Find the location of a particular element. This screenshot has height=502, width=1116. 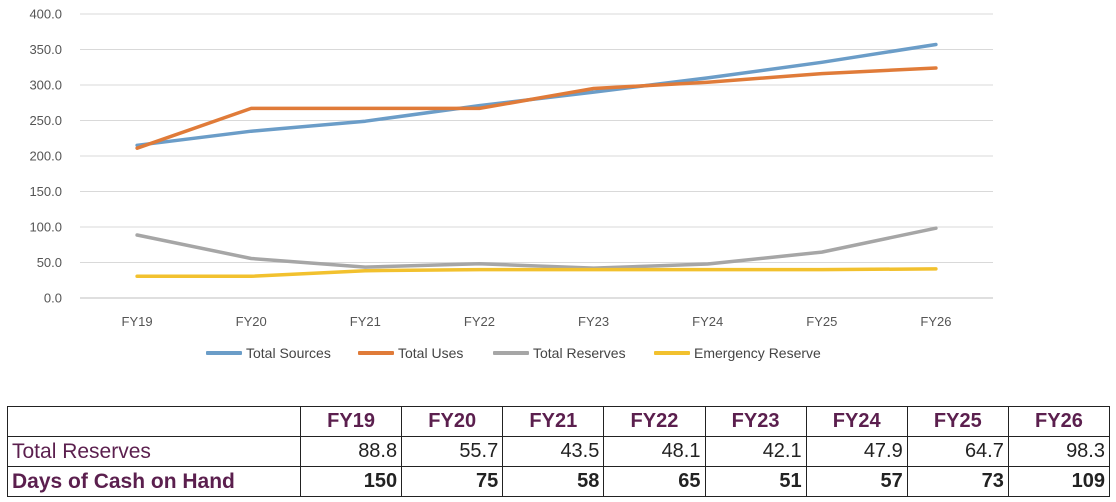

table-cell: 65 is located at coordinates (654, 481).